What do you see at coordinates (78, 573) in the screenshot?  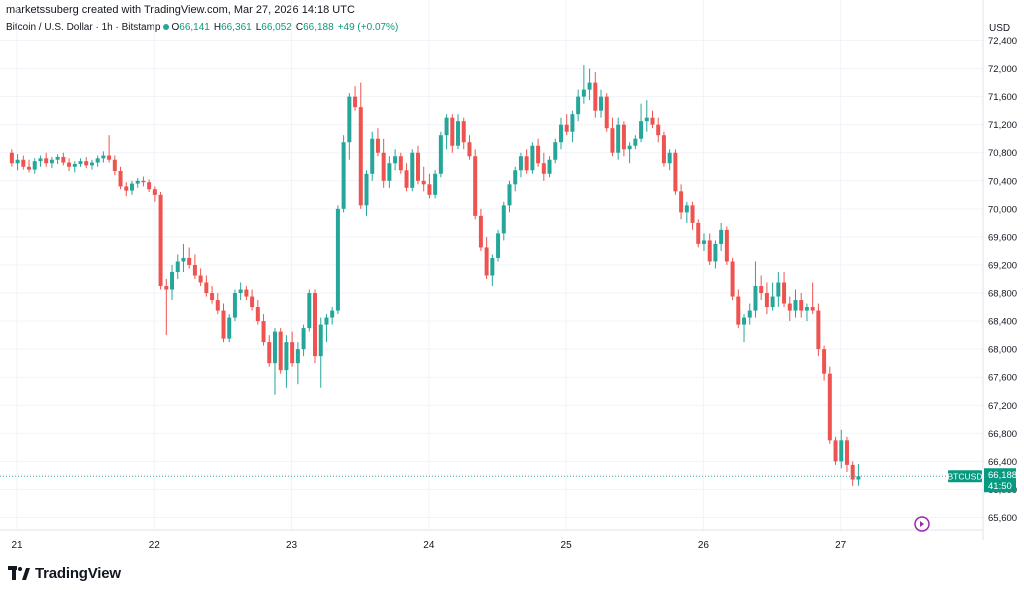 I see `tradingview-wordmark: TradingView` at bounding box center [78, 573].